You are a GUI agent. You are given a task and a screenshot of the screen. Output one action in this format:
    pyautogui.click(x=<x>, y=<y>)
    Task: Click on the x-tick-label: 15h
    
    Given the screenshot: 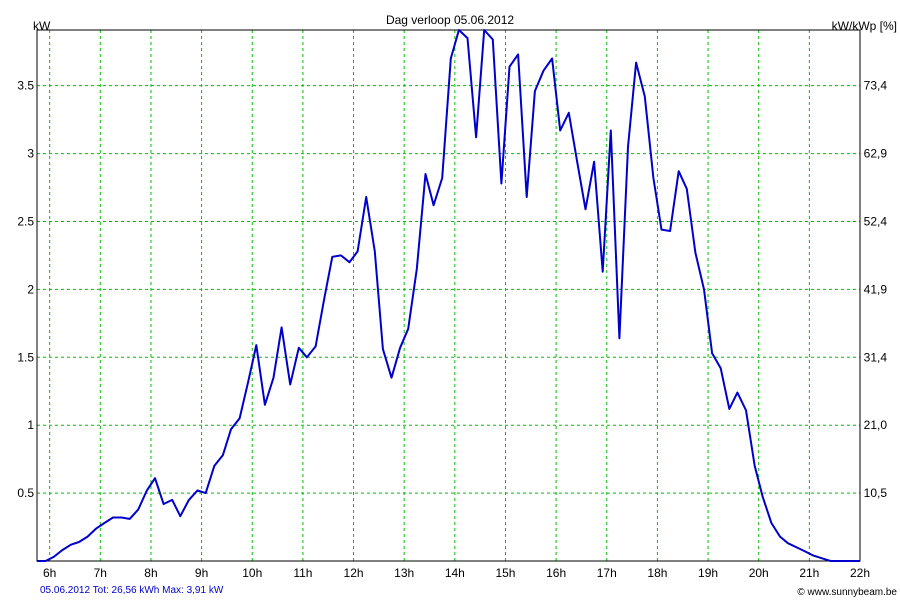 What is the action you would take?
    pyautogui.click(x=505, y=573)
    